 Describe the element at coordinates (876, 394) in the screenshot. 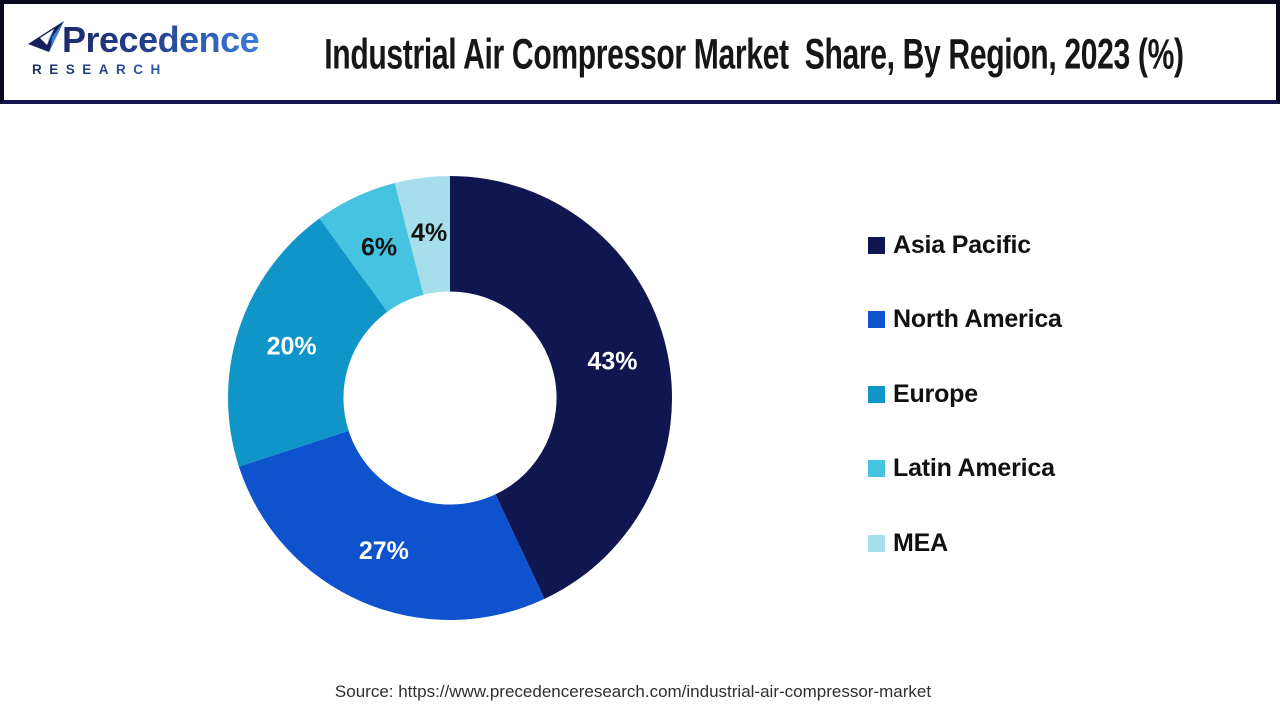

I see `legend-swatch-europe` at that location.